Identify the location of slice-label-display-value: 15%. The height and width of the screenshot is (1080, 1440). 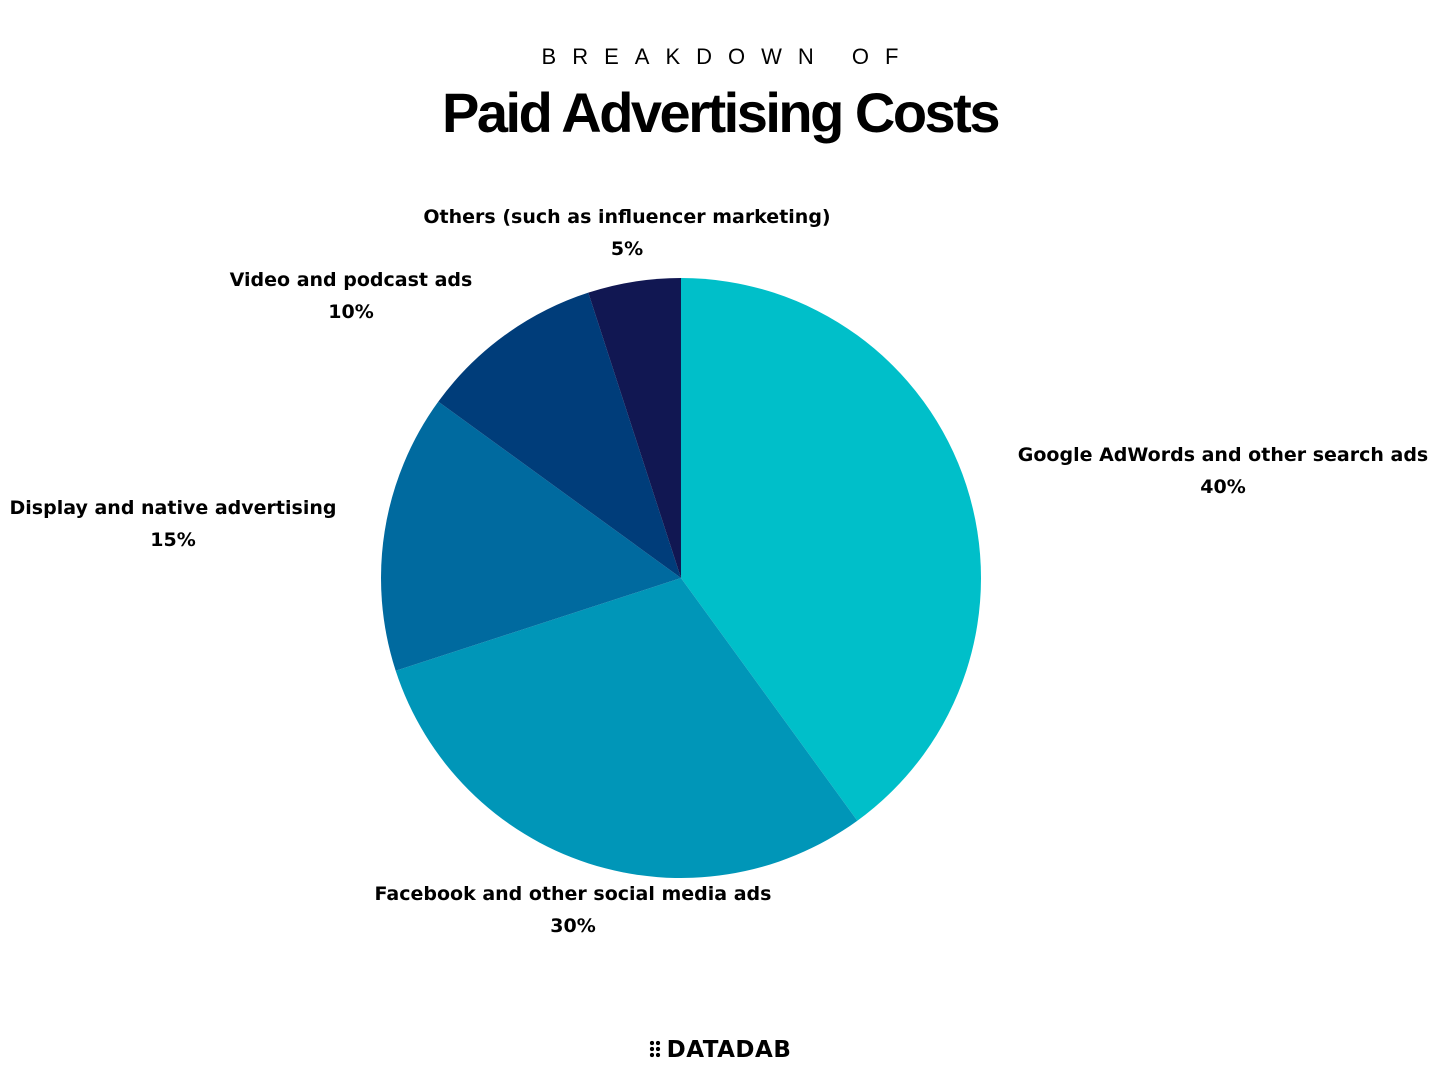
(173, 540).